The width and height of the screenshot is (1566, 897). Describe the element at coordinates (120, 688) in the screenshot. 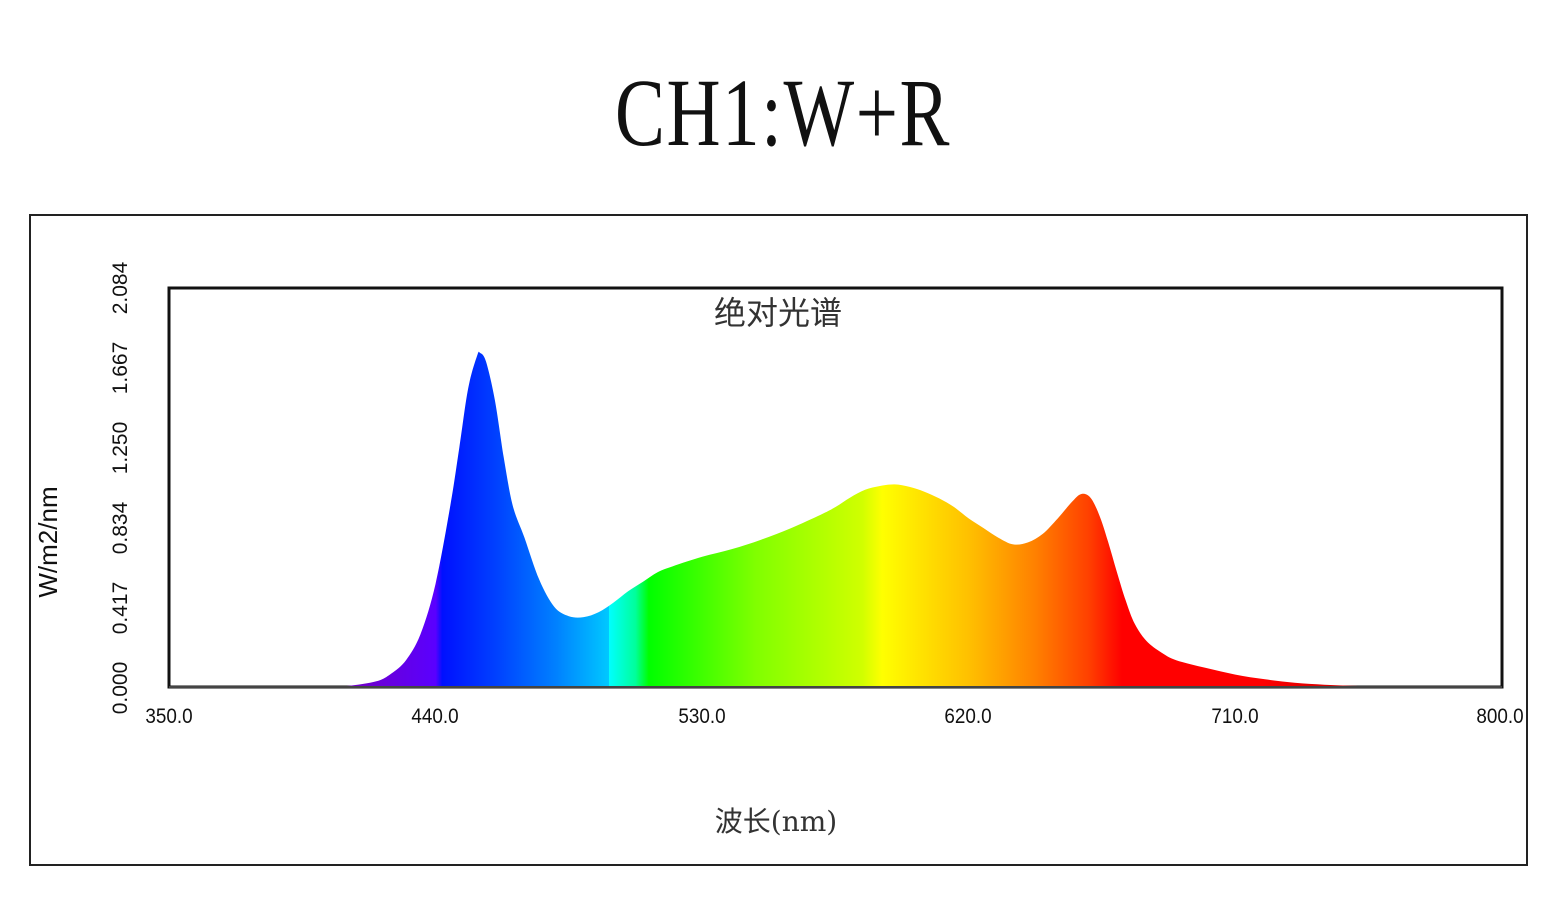

I see `y-tick-label: 0.000` at that location.